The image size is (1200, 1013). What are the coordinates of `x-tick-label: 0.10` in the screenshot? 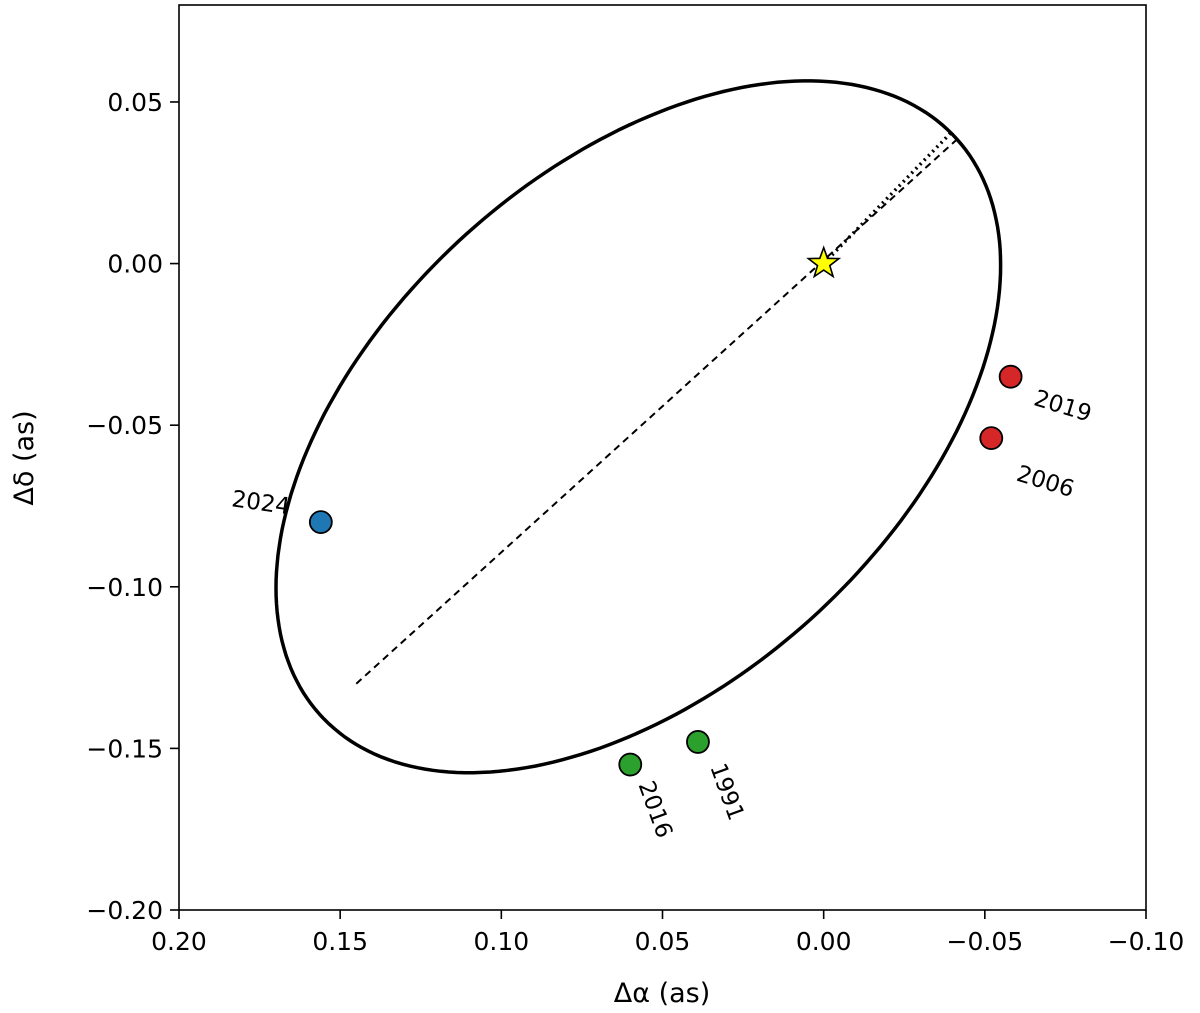 It's located at (501, 941).